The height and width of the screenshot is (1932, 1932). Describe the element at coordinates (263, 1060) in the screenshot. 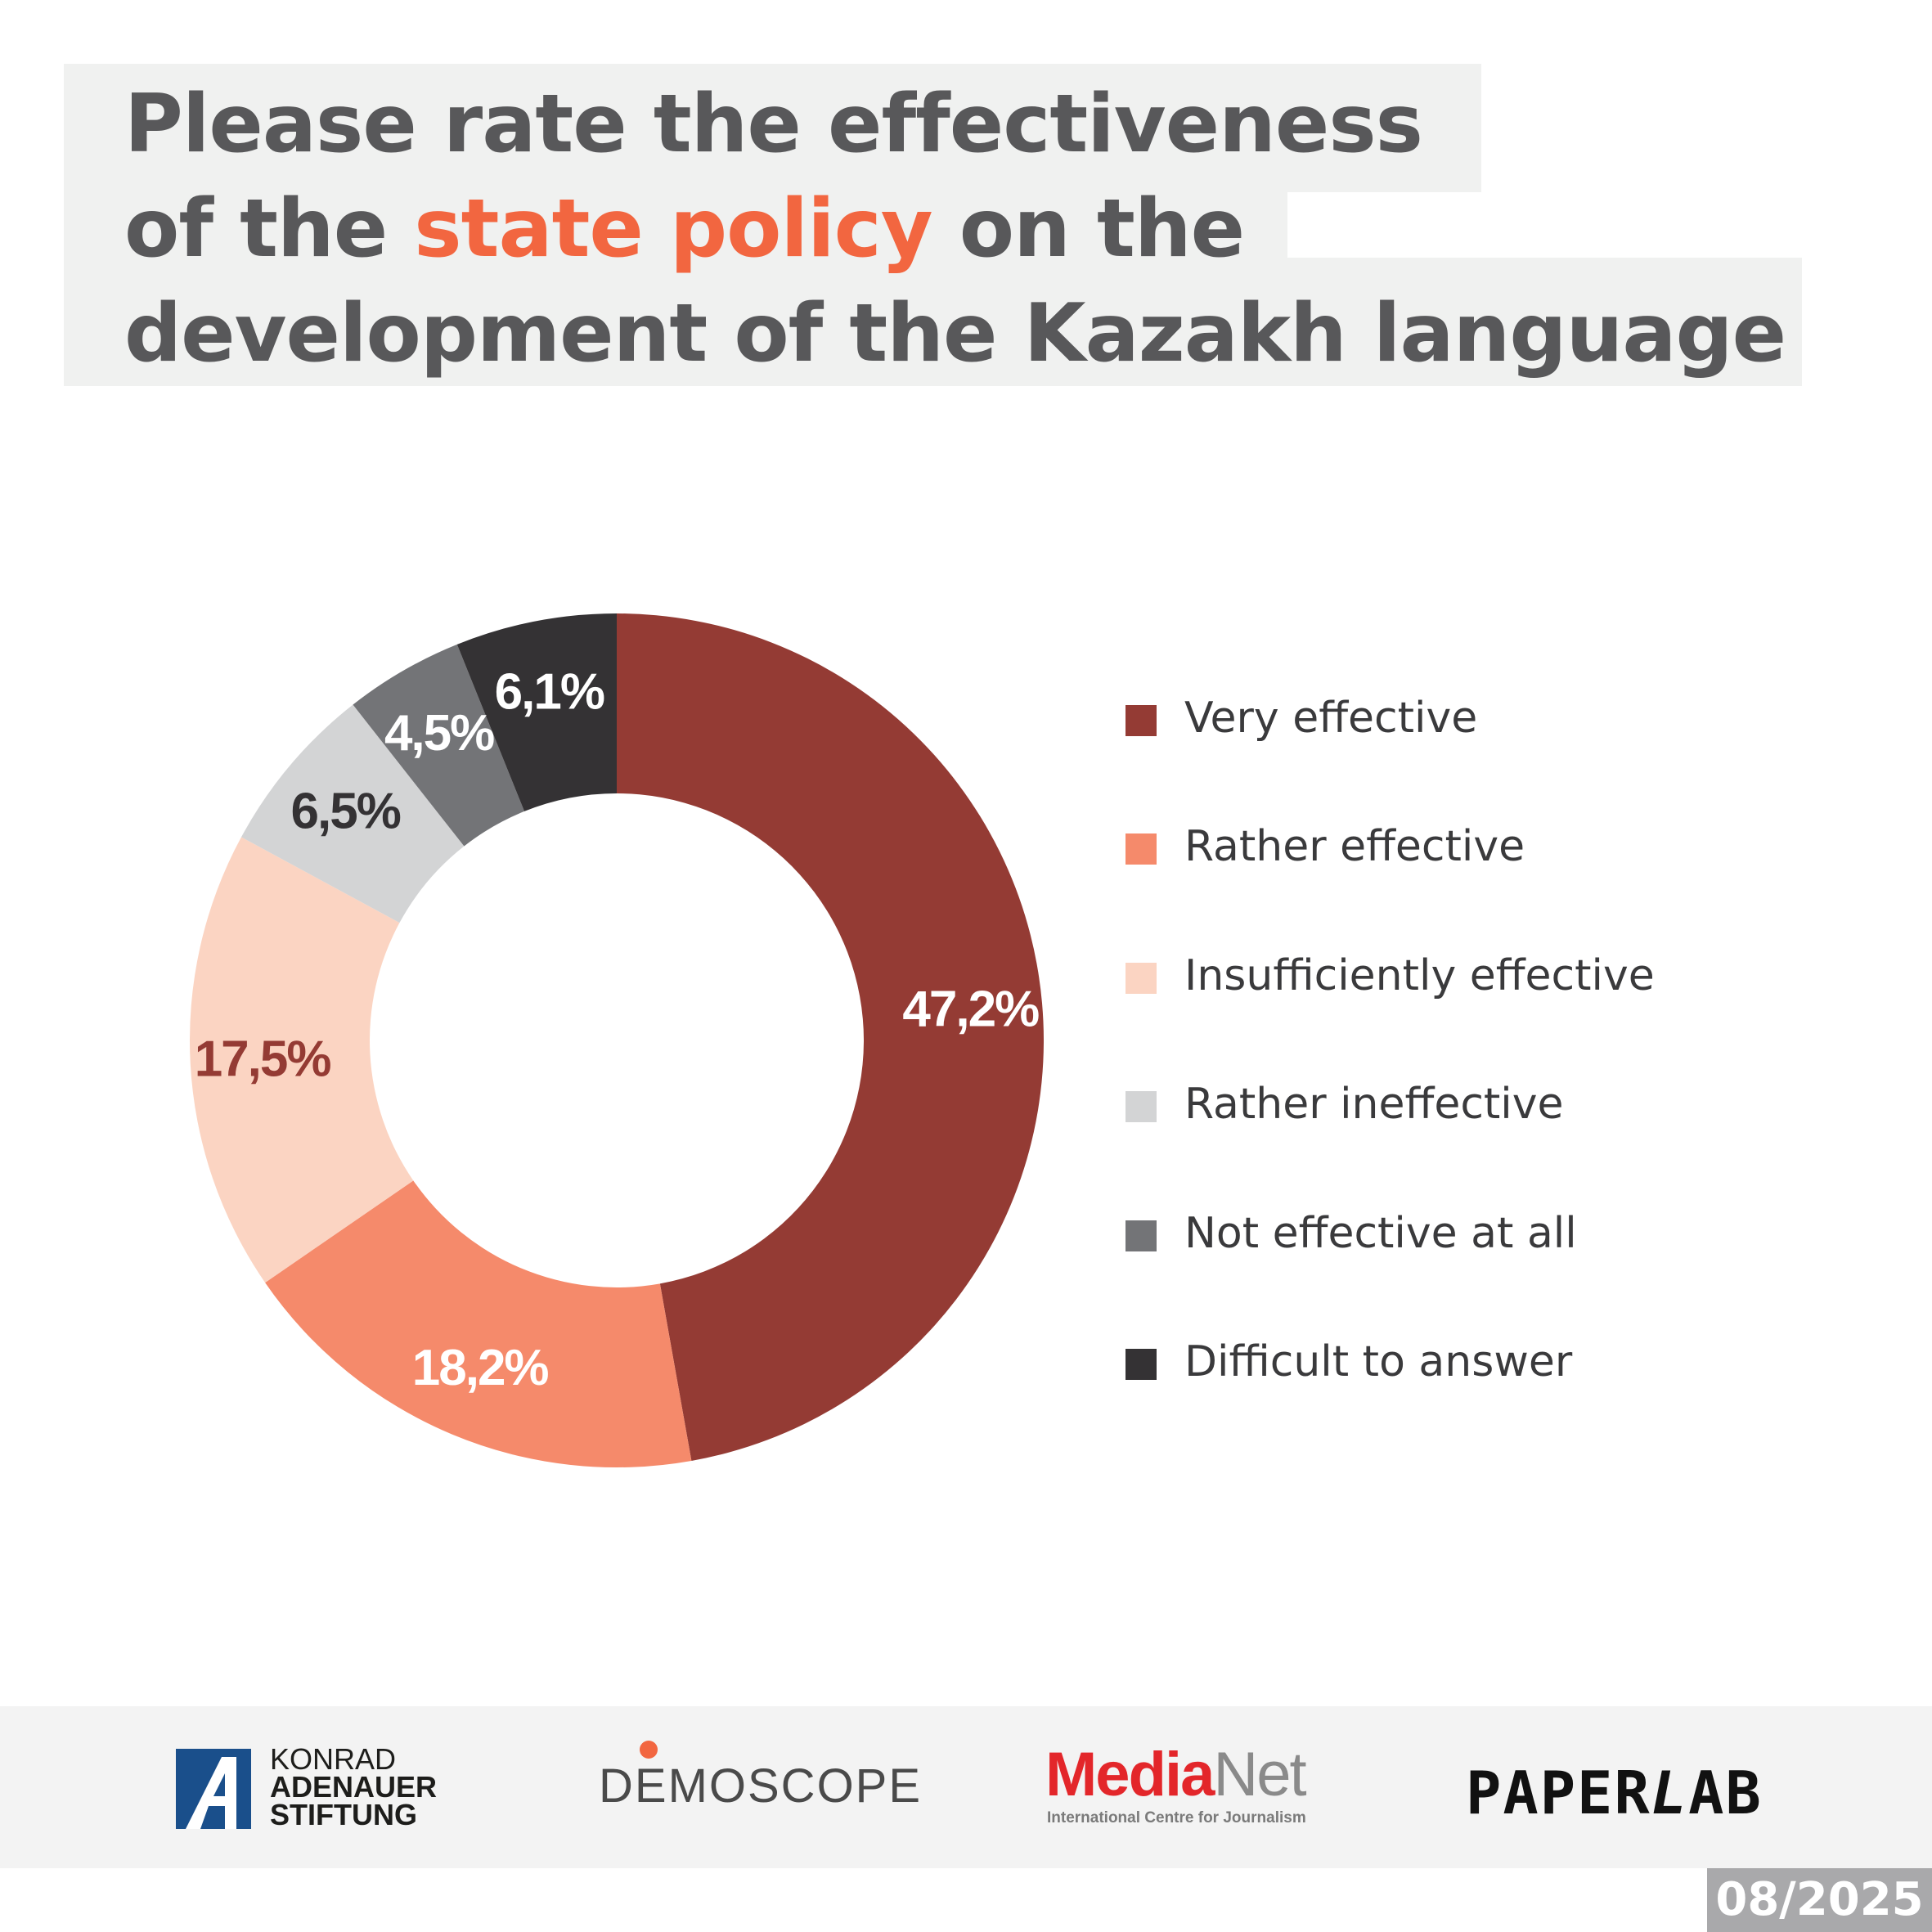

I see `slice-value-label-2: 17,5%` at that location.